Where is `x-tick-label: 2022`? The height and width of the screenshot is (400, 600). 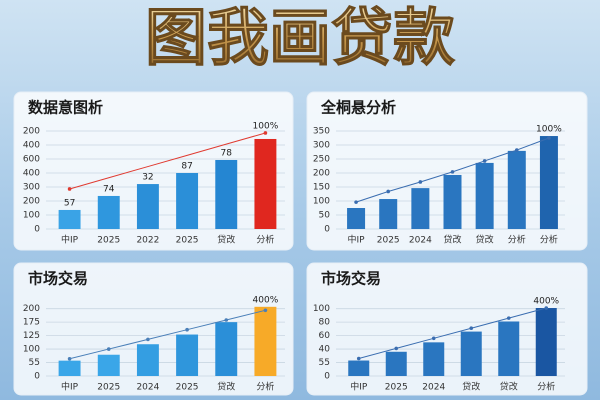 x-tick-label: 2022 is located at coordinates (147, 241).